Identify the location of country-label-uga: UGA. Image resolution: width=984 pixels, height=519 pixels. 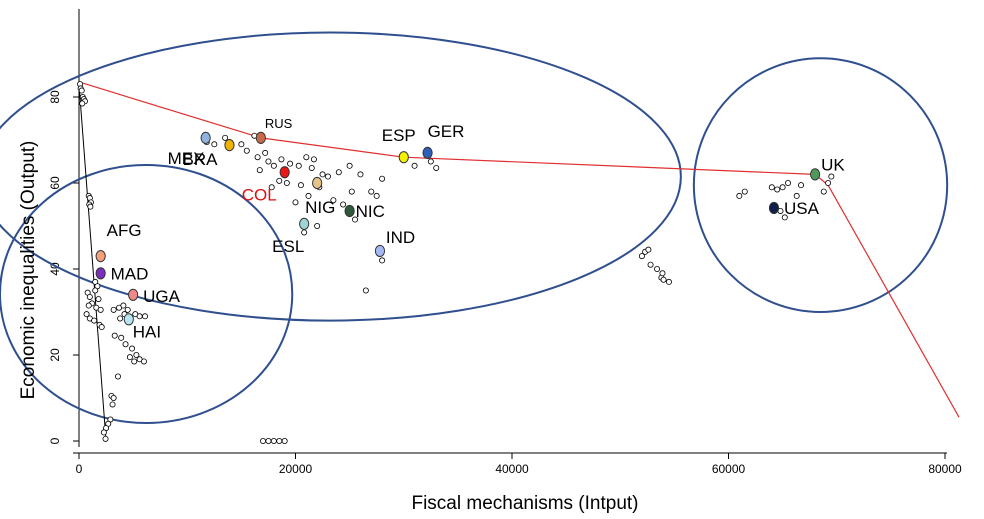
(162, 296).